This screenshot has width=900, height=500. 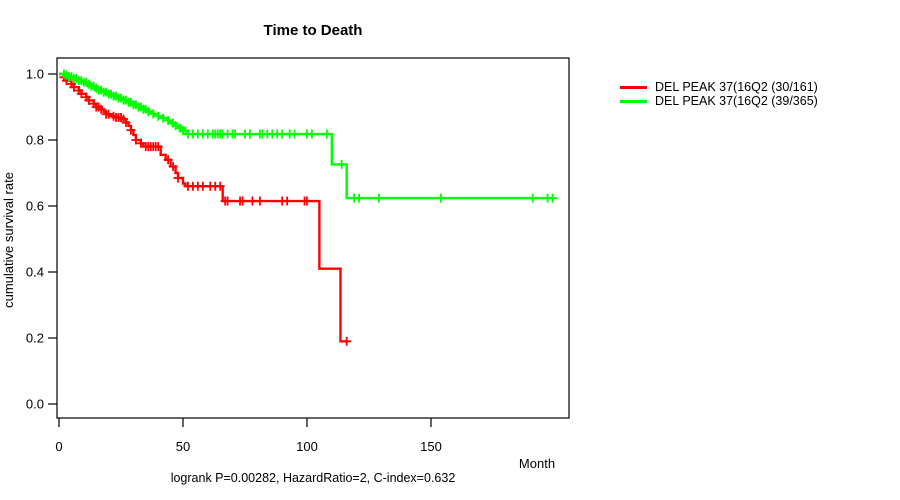 I want to click on chart-title: Time to Death, so click(x=313, y=30).